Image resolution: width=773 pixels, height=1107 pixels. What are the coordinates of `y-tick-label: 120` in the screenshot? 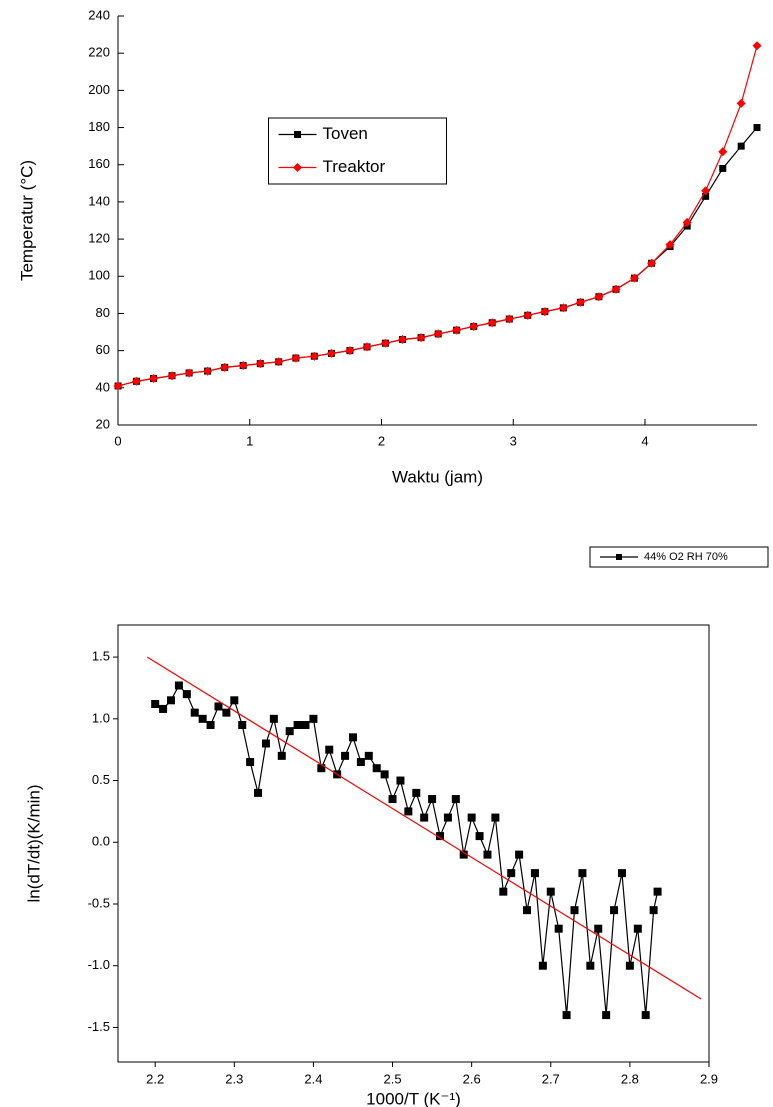 It's located at (99, 238).